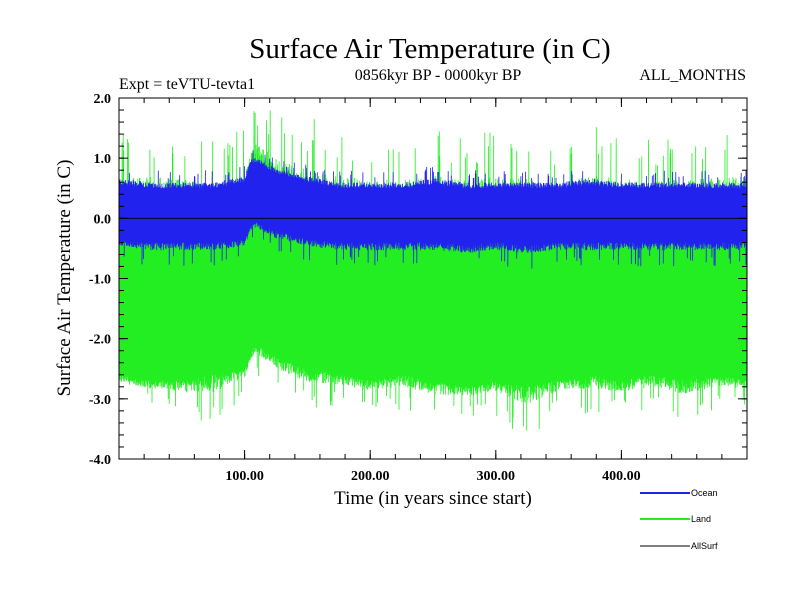 This screenshot has height=600, width=800. What do you see at coordinates (100, 280) in the screenshot?
I see `y-tick-label: -1.0` at bounding box center [100, 280].